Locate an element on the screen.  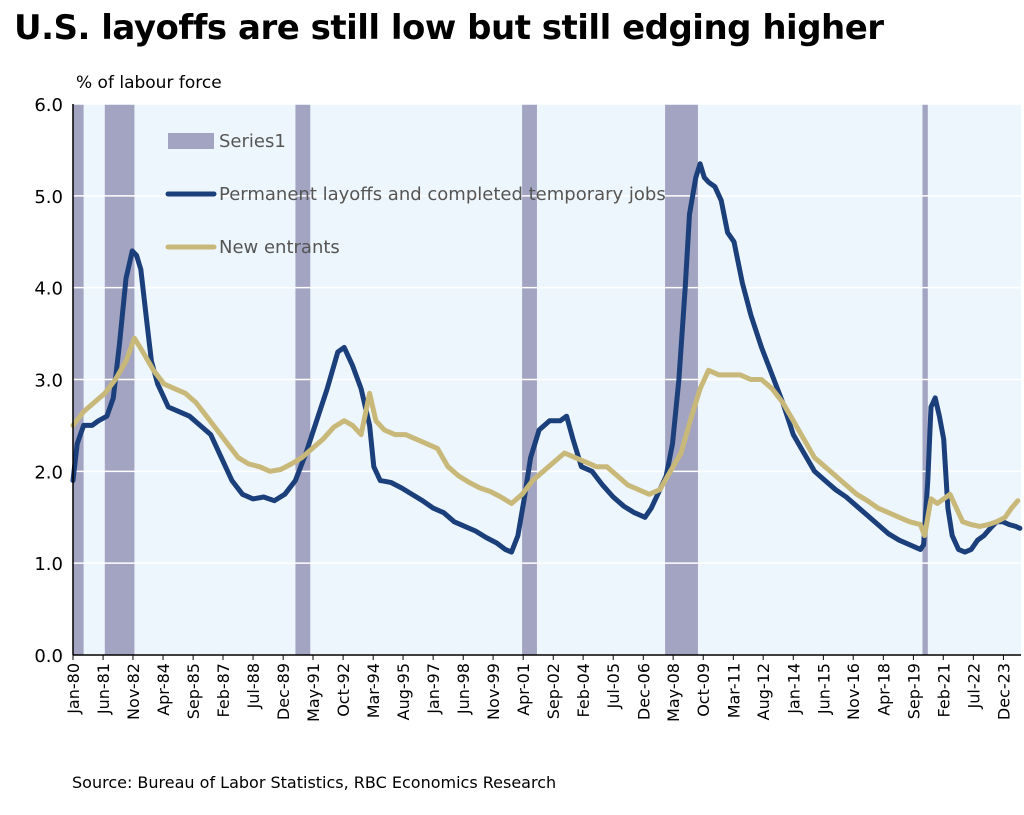
legend-label: Series1 is located at coordinates (252, 141).